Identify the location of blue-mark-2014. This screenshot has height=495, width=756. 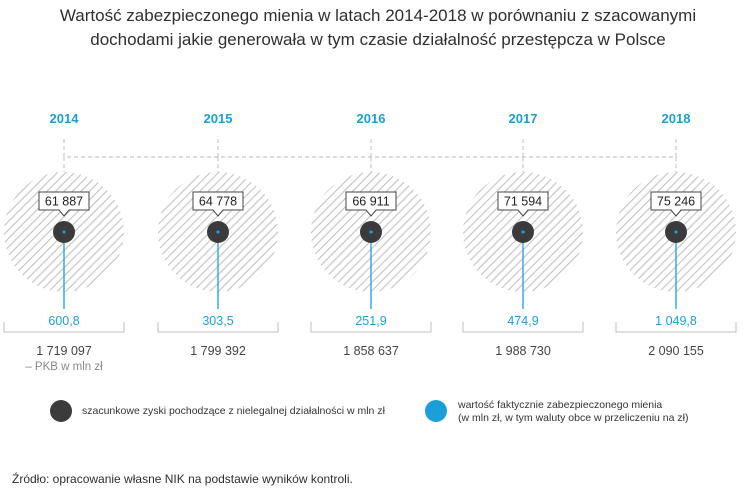
(64, 232).